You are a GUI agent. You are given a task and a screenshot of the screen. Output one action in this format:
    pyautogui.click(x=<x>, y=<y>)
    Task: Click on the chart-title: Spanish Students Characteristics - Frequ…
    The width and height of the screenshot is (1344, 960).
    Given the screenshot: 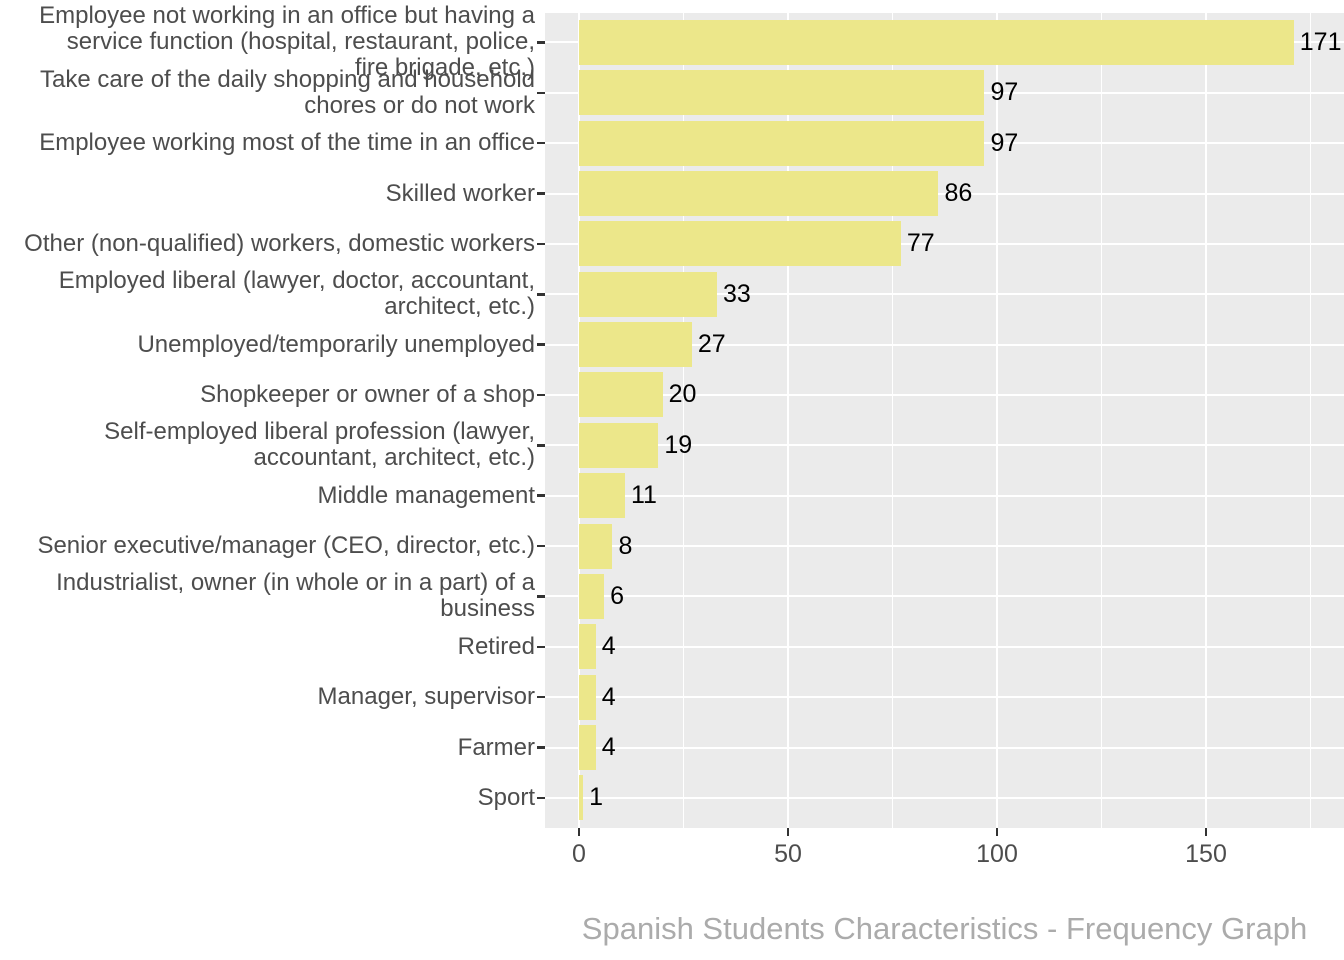 What is the action you would take?
    pyautogui.click(x=944, y=928)
    